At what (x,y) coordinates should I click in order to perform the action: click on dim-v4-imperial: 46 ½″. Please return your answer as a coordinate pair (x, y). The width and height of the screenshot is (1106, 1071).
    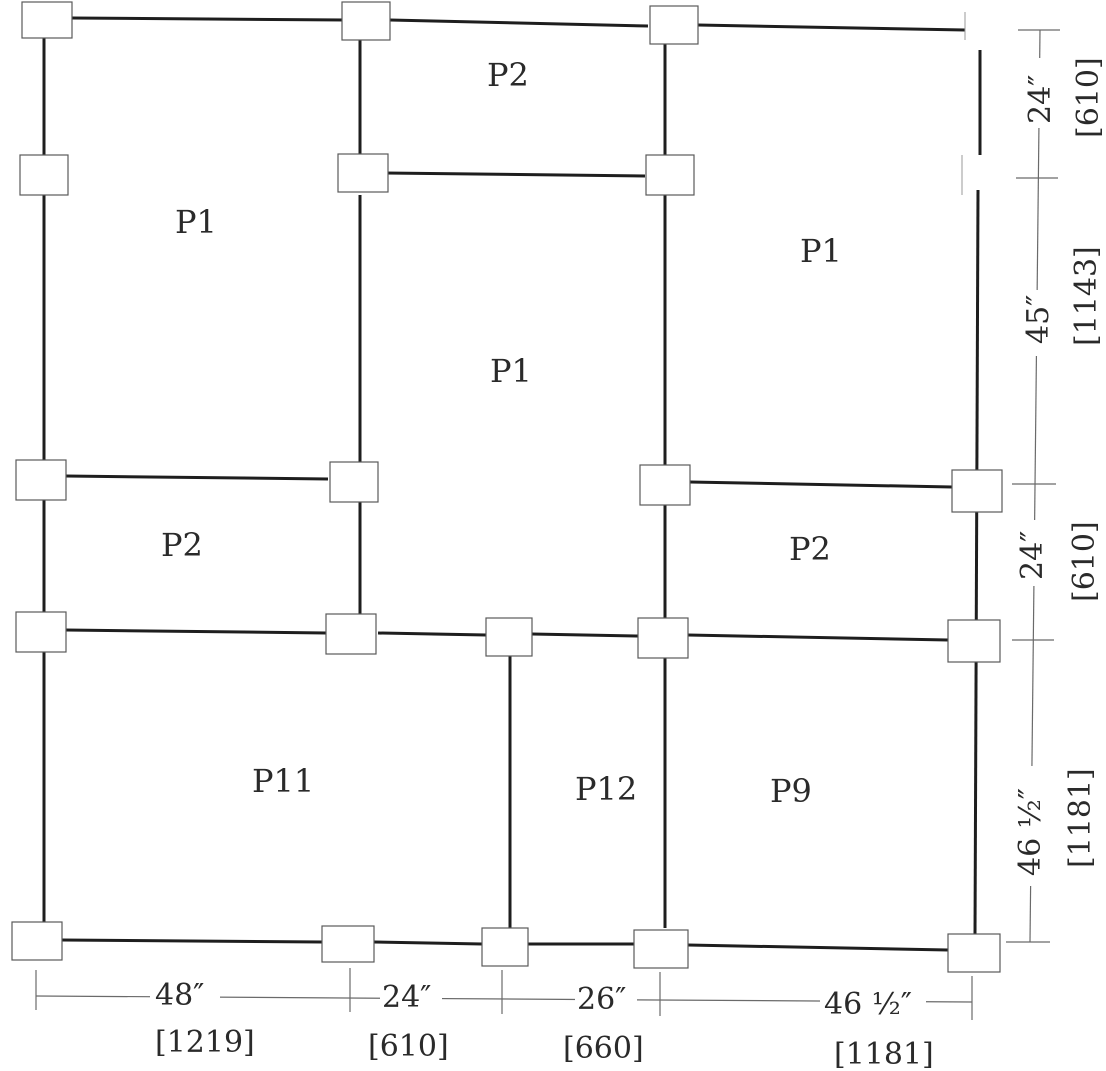
    Looking at the image, I should click on (1030, 832).